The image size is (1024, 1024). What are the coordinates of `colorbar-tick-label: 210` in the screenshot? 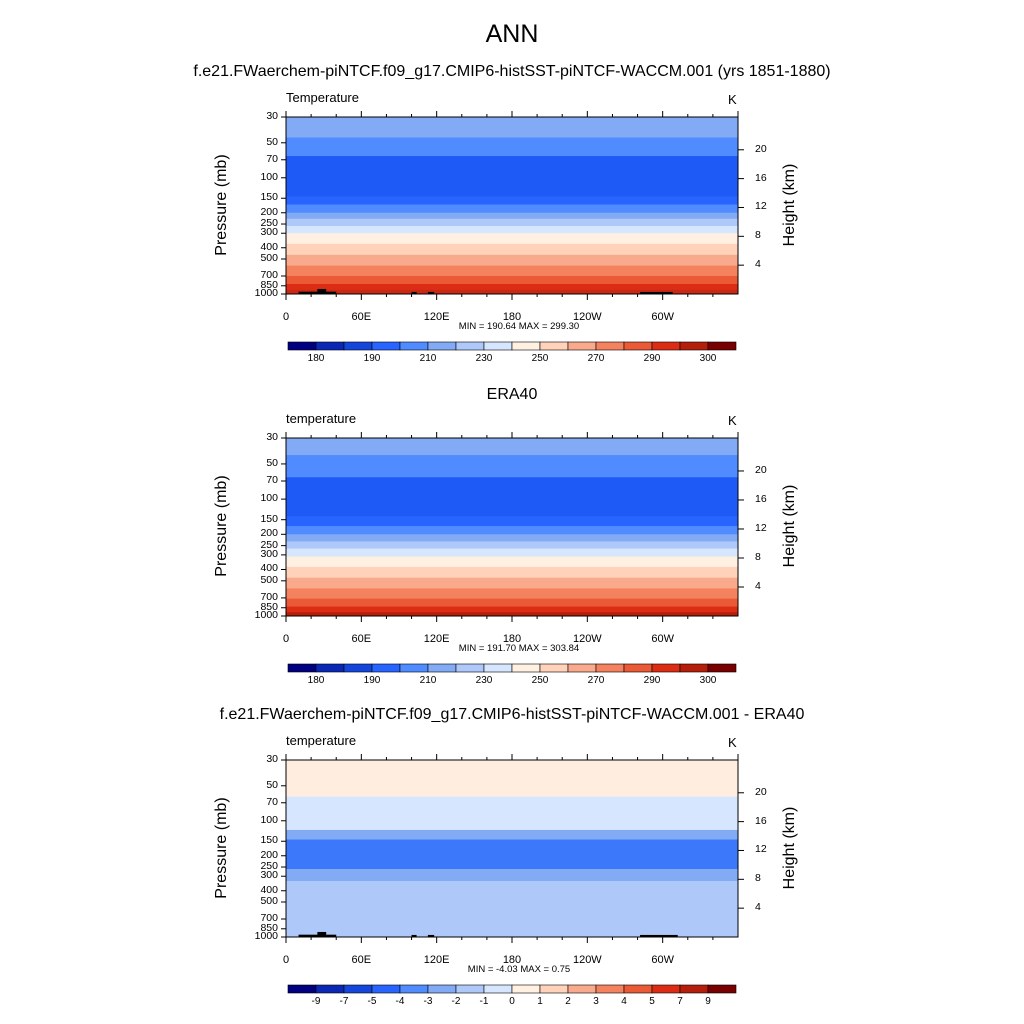 It's located at (428, 680).